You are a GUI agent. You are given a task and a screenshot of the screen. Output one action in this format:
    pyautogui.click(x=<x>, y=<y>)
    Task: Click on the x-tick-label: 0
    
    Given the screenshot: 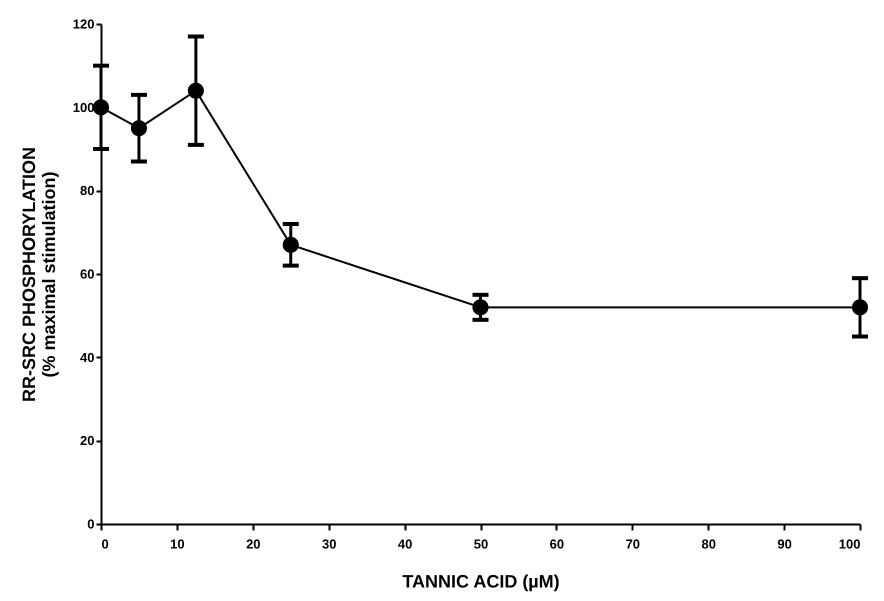 What is the action you would take?
    pyautogui.click(x=105, y=544)
    